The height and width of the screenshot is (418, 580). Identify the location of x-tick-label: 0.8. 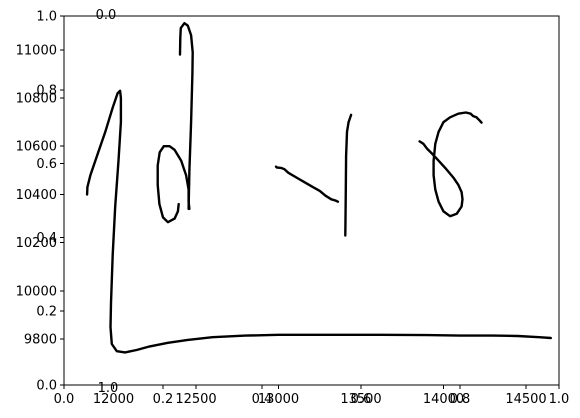
(460, 399).